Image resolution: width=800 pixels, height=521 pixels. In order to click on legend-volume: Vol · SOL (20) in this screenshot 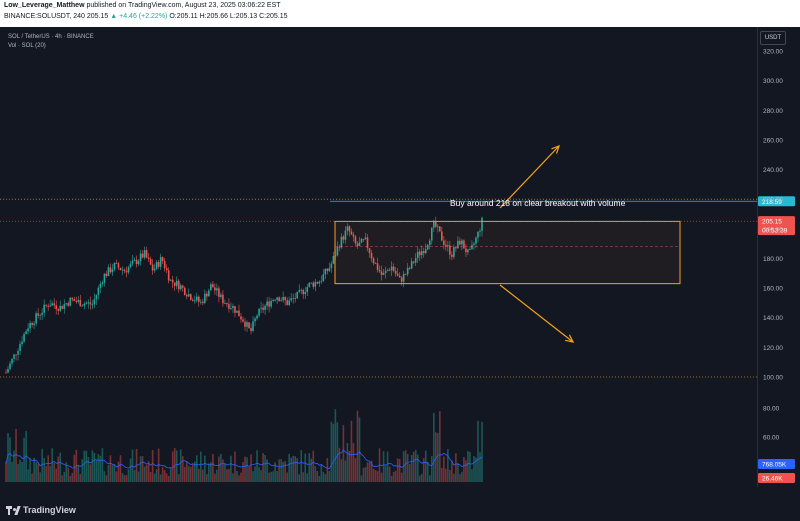, I will do `click(27, 46)`.